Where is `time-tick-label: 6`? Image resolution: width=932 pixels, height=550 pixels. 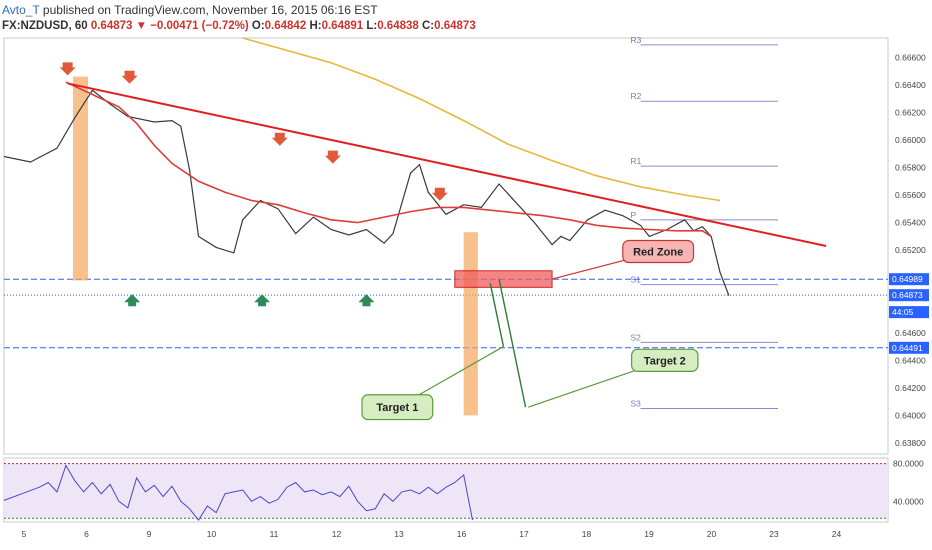 time-tick-label: 6 is located at coordinates (86, 534).